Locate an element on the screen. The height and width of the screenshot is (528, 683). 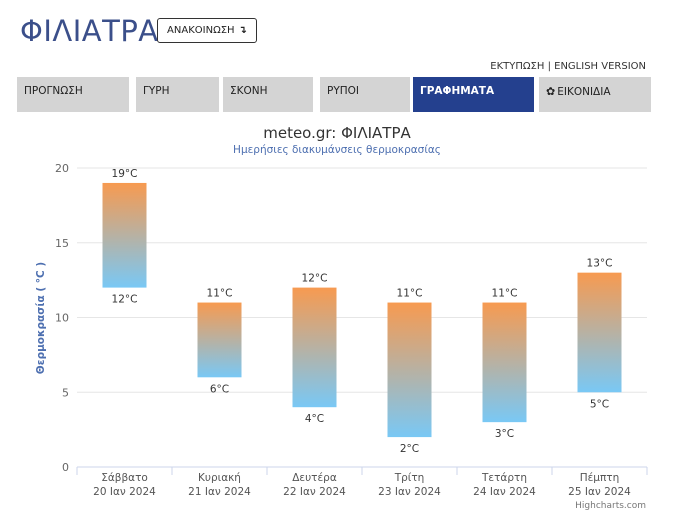
x-tick-label-day: Τρίτη is located at coordinates (409, 478).